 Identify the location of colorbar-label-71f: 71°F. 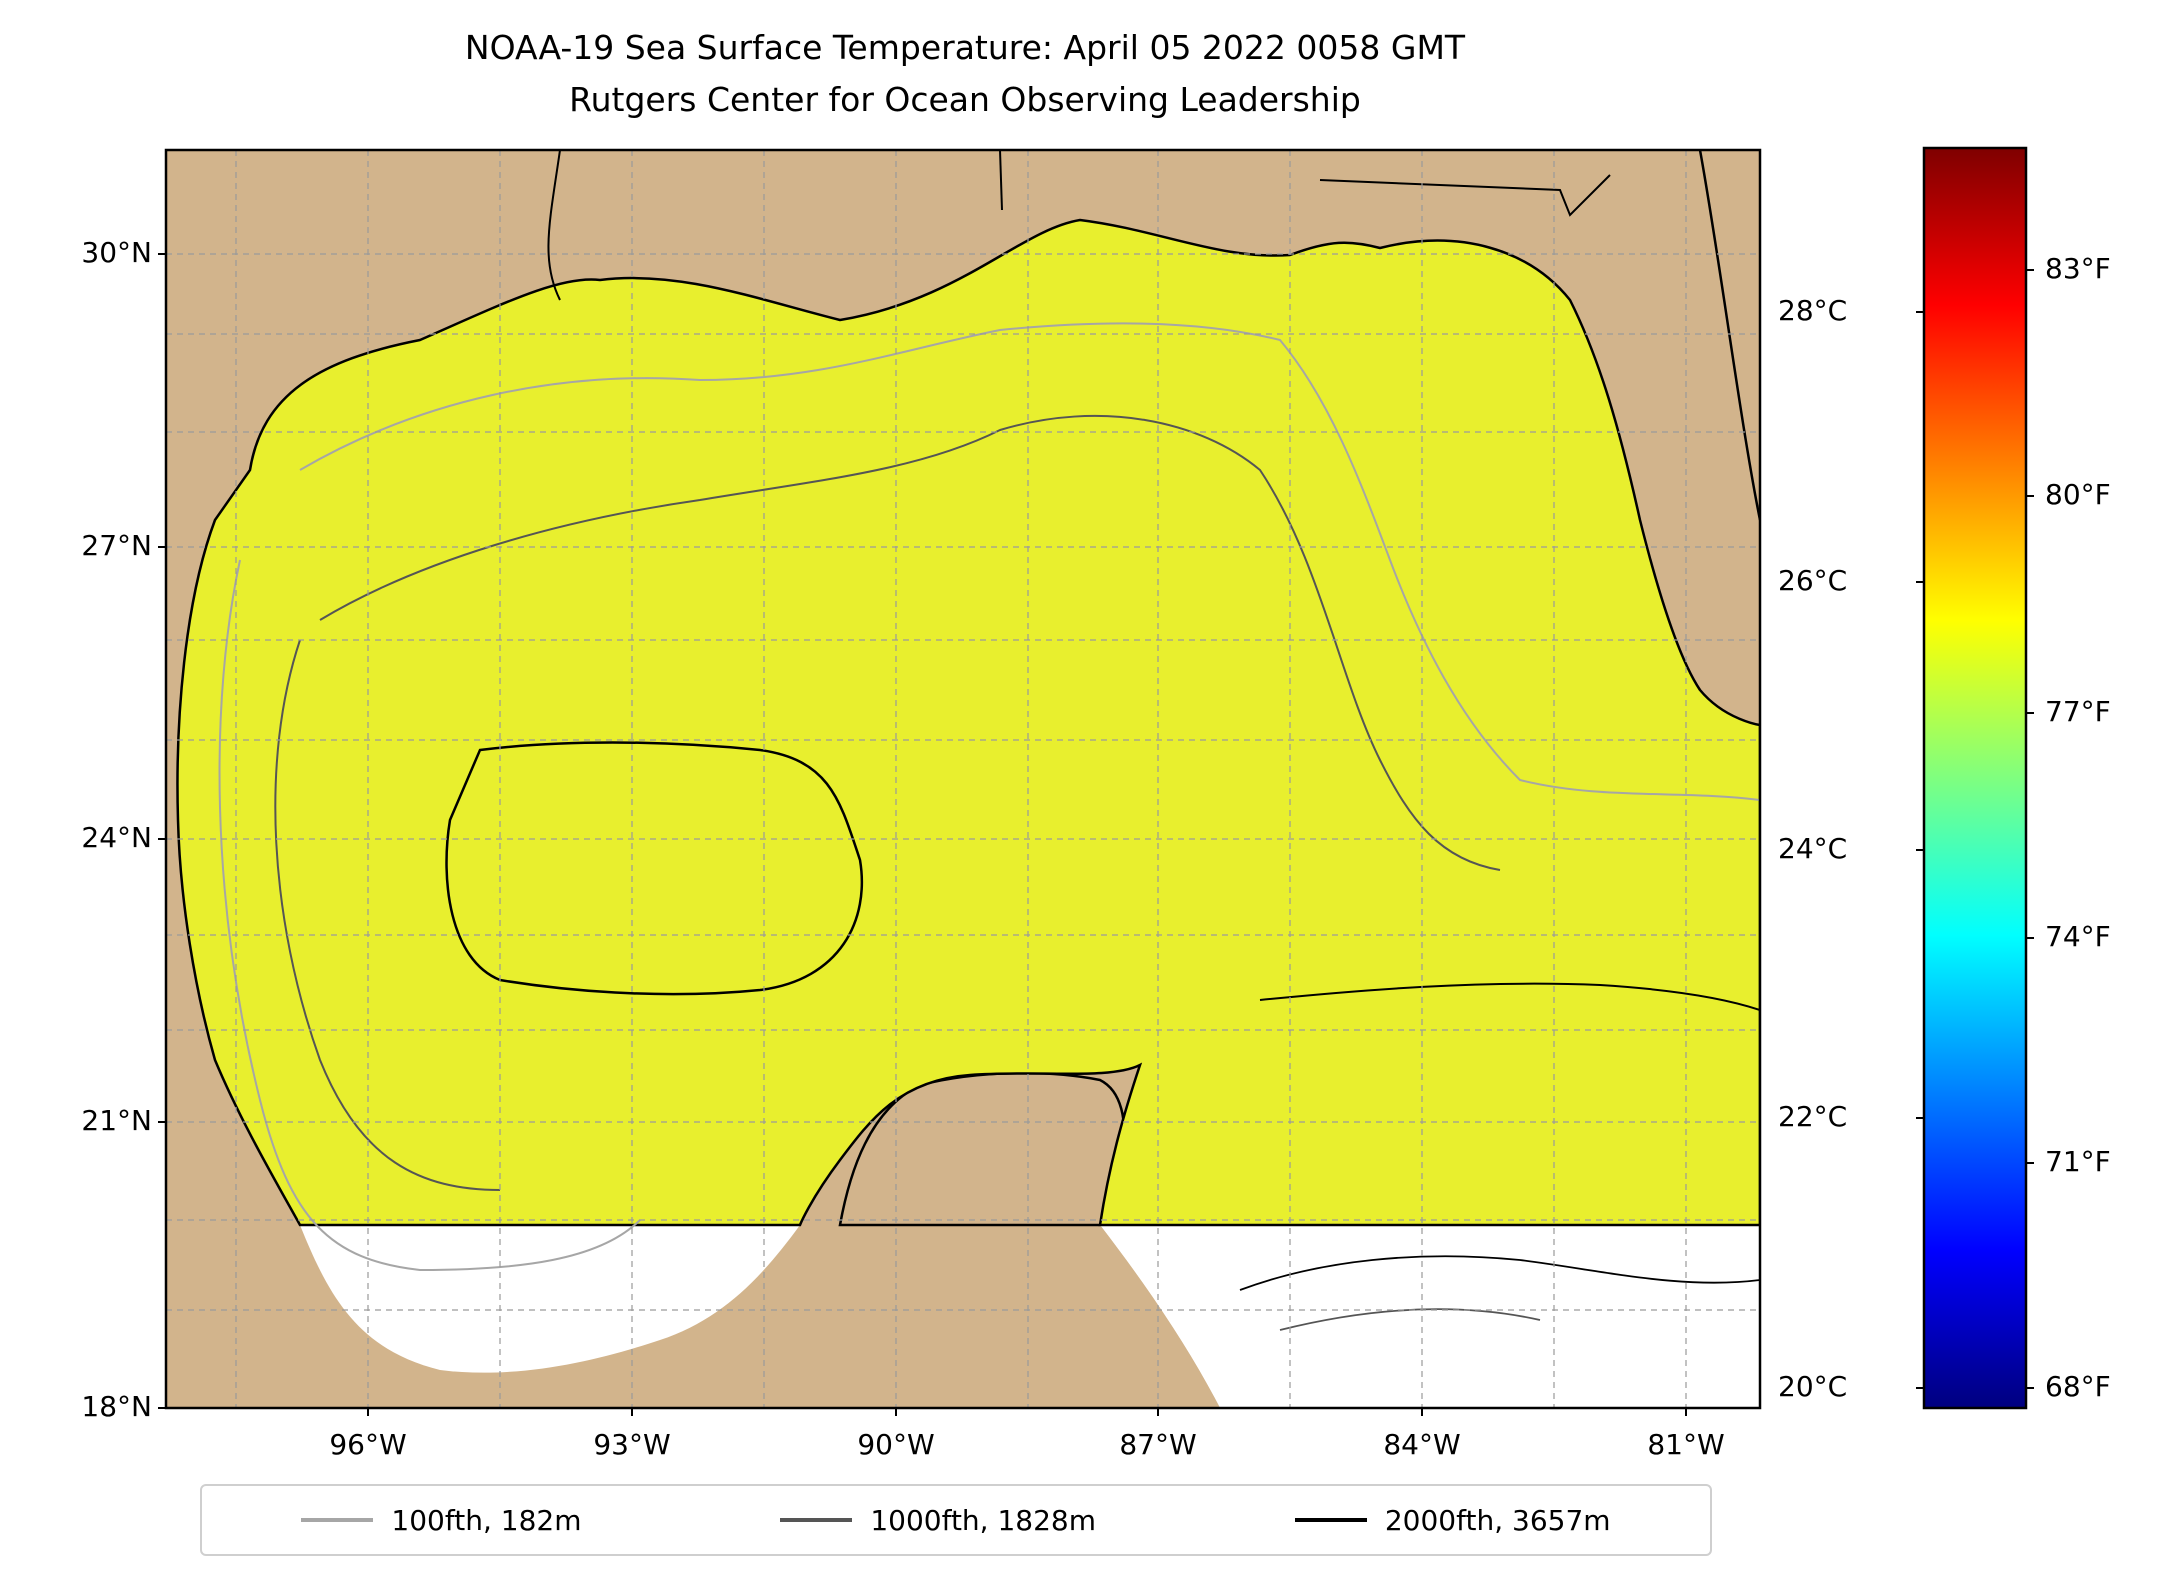
(2078, 1161).